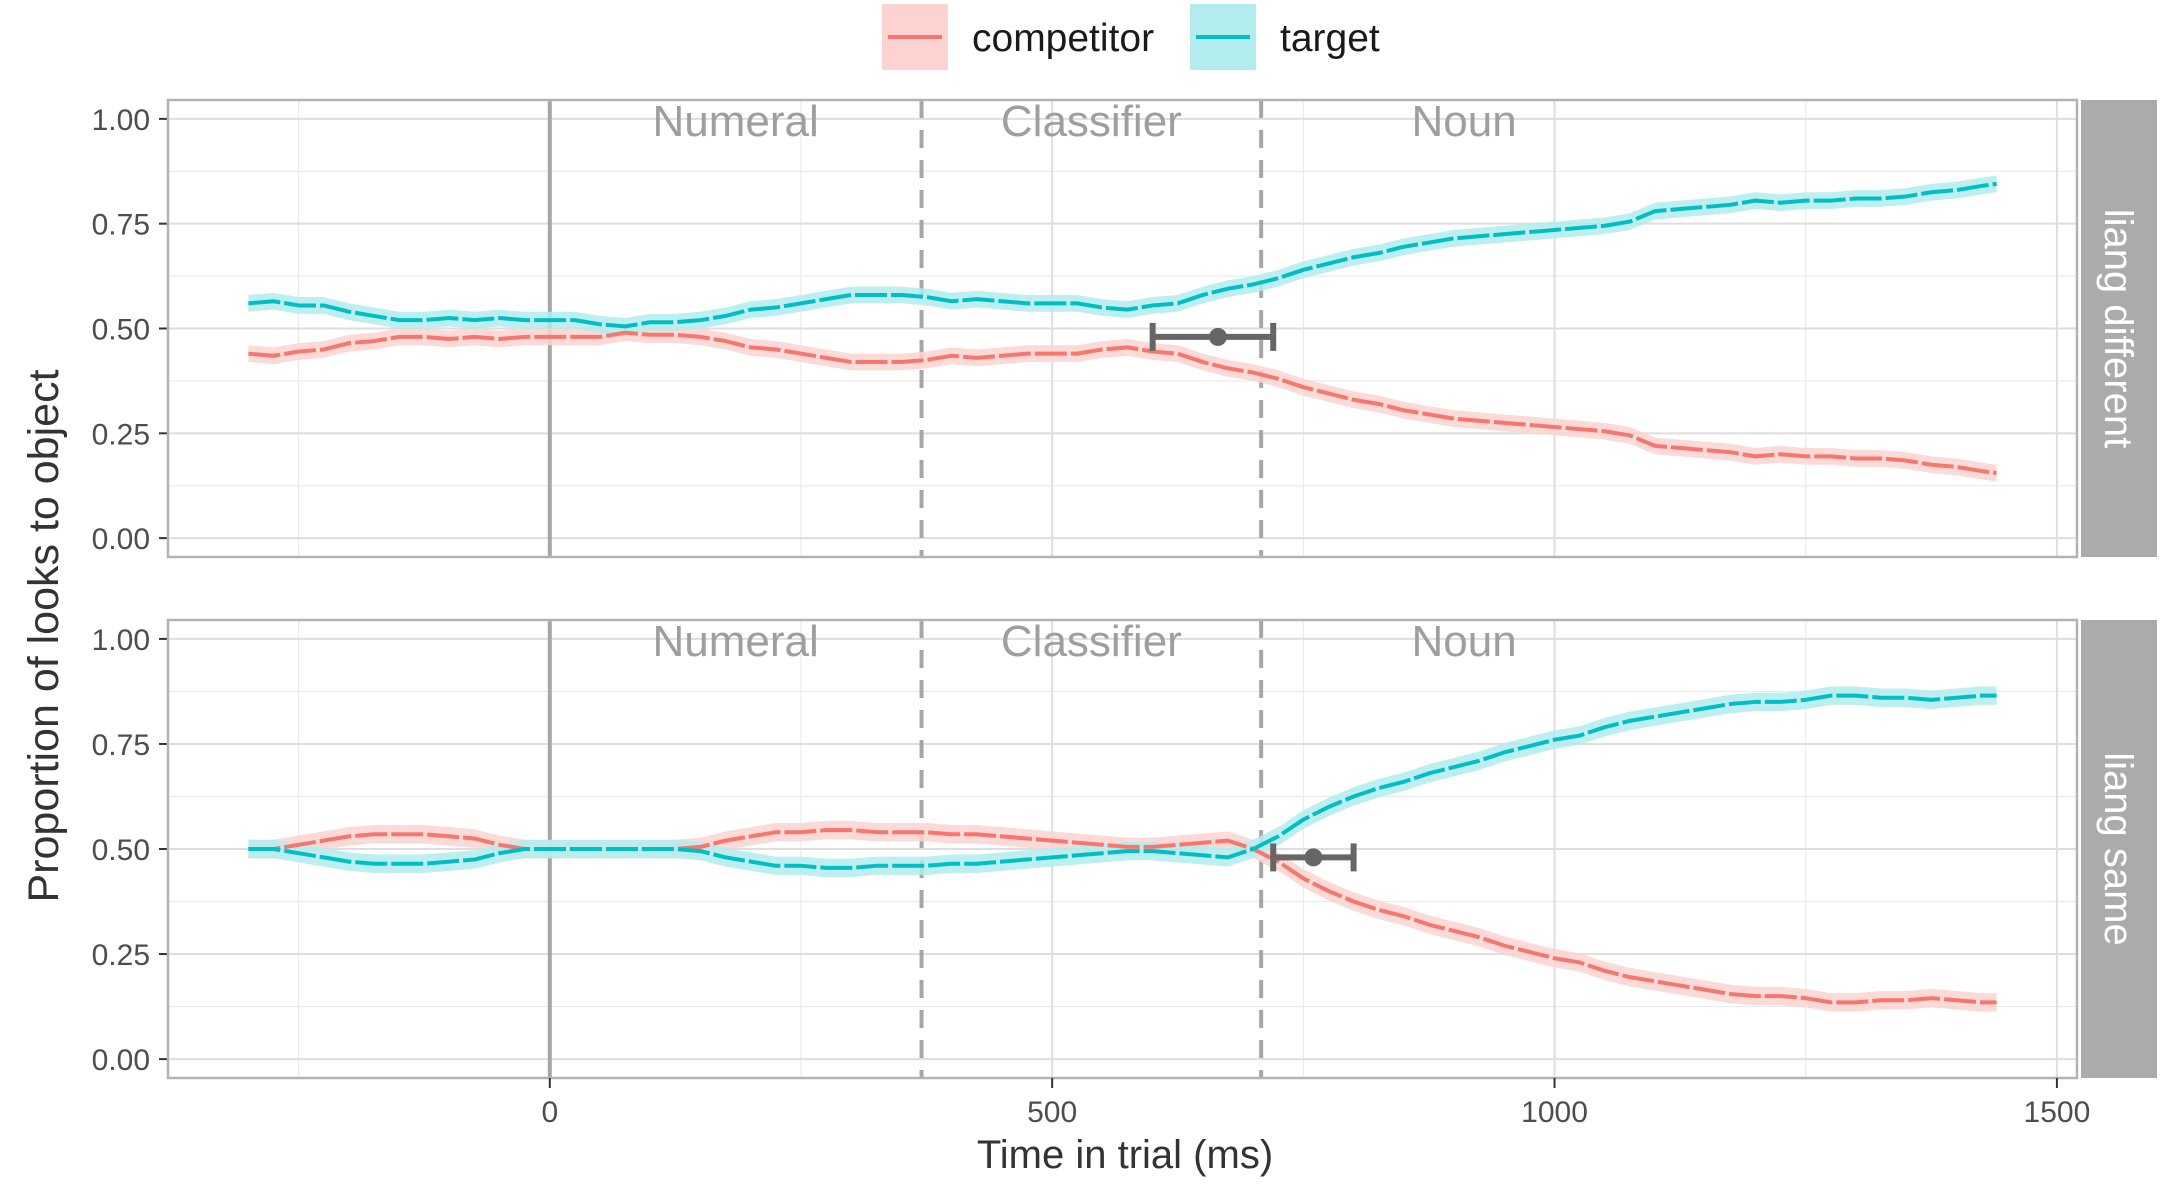  What do you see at coordinates (1052, 1112) in the screenshot?
I see `x-tick-label: 500` at bounding box center [1052, 1112].